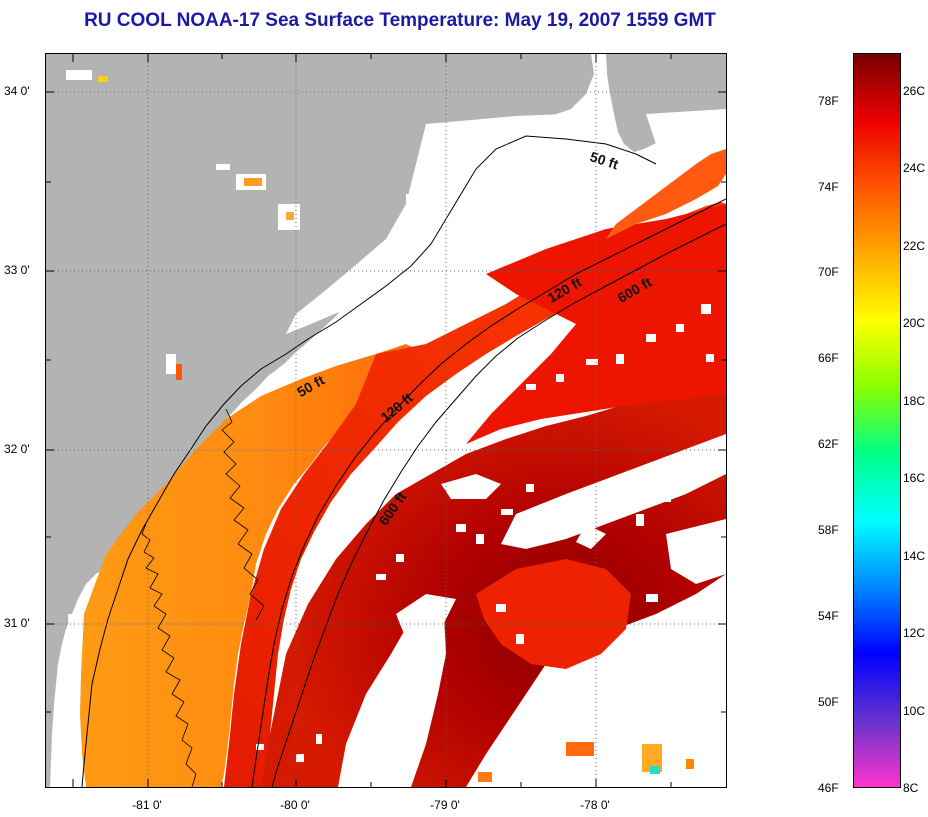 The height and width of the screenshot is (817, 928). What do you see at coordinates (169, 655) in the screenshot?
I see `coastline-inlets` at bounding box center [169, 655].